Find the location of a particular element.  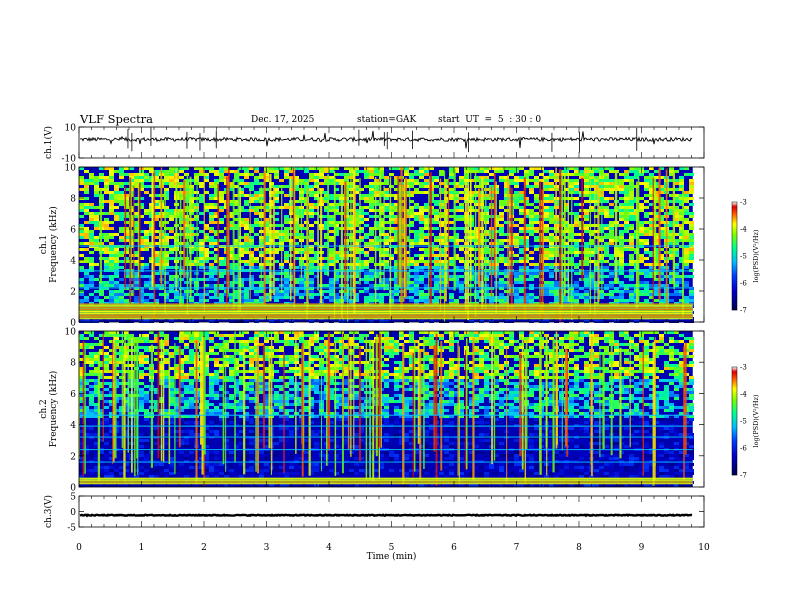

colorbar-frame is located at coordinates (734, 256).